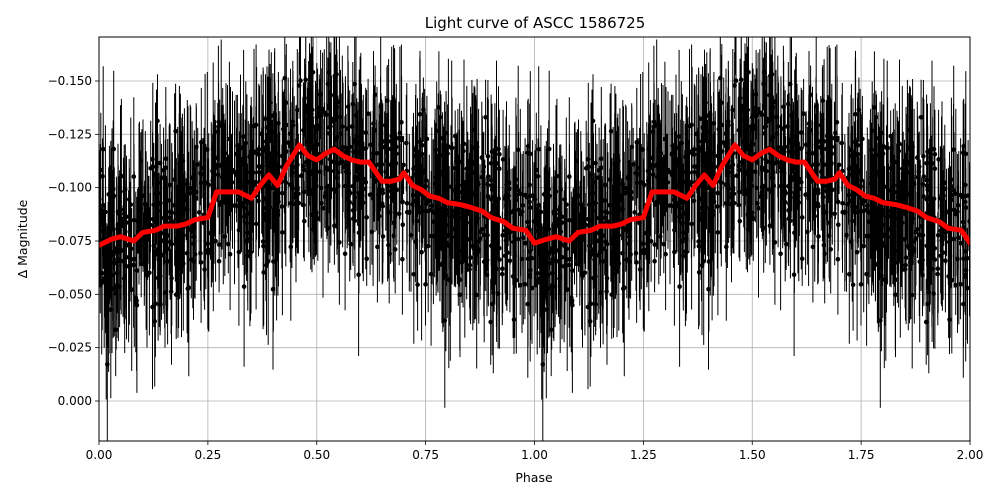 The height and width of the screenshot is (500, 1000). I want to click on y-tick-label: −0.075, so click(70, 241).